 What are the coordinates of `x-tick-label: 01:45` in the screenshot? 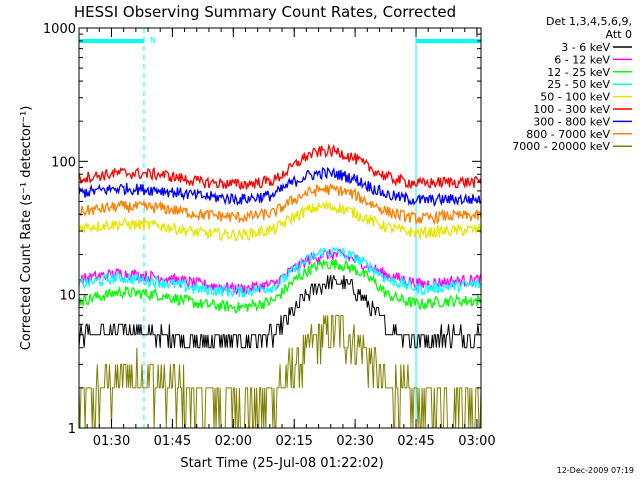 It's located at (172, 441).